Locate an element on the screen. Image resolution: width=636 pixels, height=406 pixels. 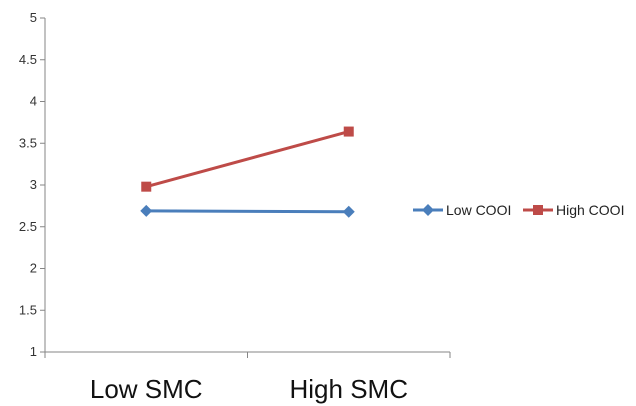
legend-label: High COOI is located at coordinates (590, 210).